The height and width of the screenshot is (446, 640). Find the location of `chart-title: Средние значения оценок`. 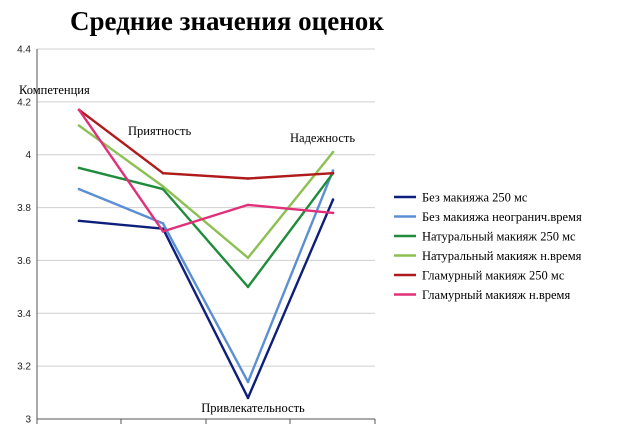

chart-title: Средние значения оценок is located at coordinates (227, 21).